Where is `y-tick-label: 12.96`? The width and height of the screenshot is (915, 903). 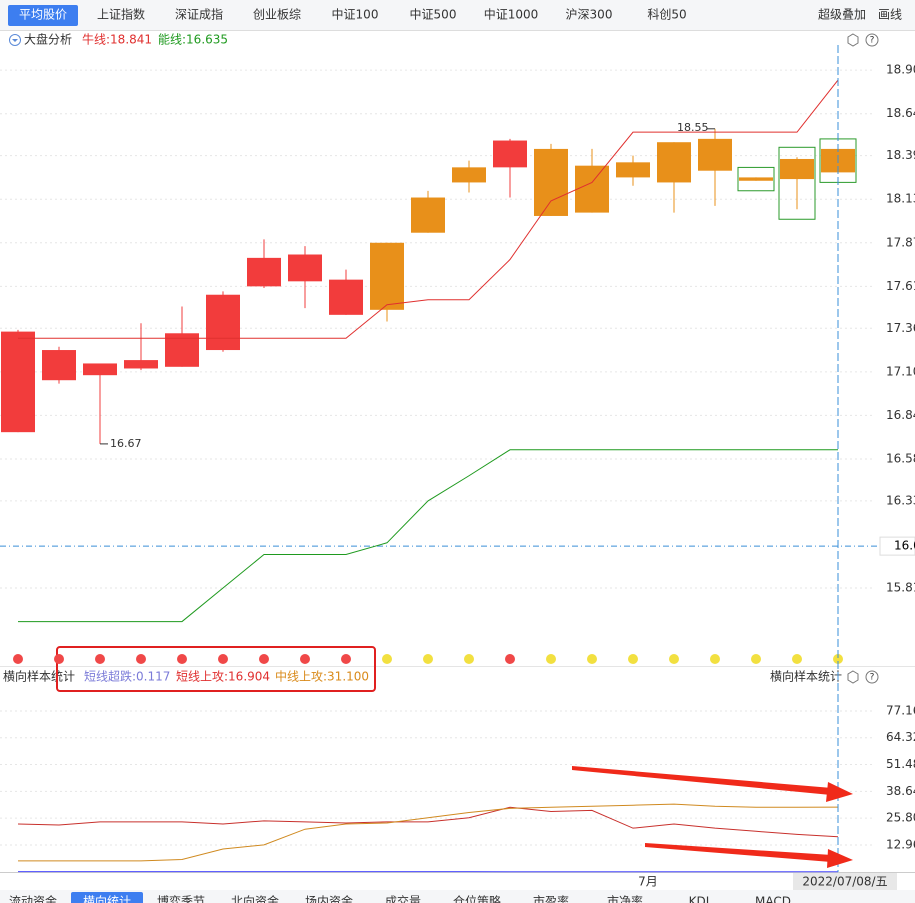 y-tick-label: 12.96 is located at coordinates (900, 844).